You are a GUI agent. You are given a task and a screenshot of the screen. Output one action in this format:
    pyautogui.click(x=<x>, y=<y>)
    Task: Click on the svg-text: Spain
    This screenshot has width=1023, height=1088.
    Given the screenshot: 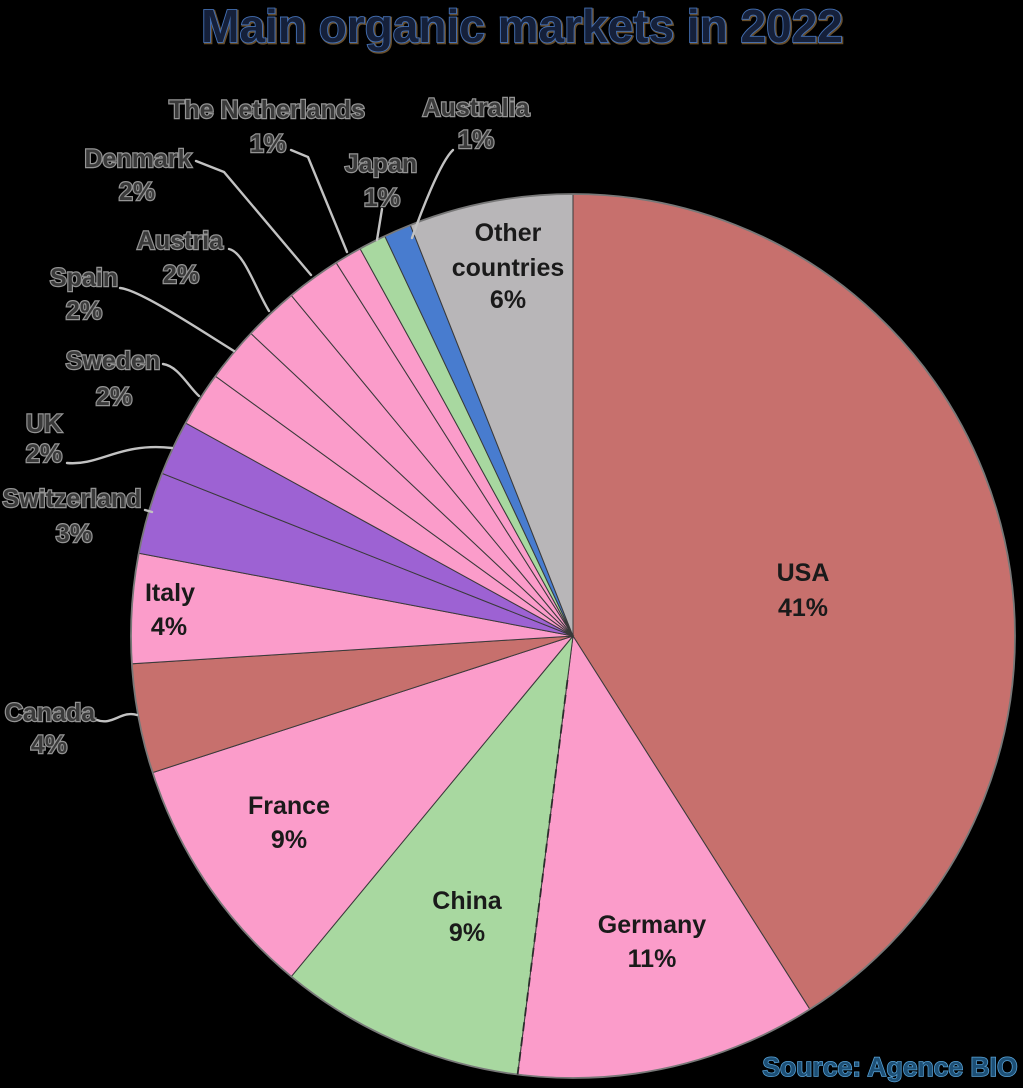 What is the action you would take?
    pyautogui.click(x=84, y=278)
    